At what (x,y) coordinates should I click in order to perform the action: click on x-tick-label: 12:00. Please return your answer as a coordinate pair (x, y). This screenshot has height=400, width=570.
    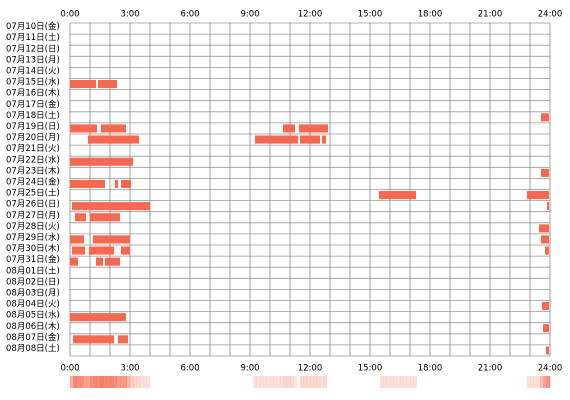
    Looking at the image, I should click on (310, 15).